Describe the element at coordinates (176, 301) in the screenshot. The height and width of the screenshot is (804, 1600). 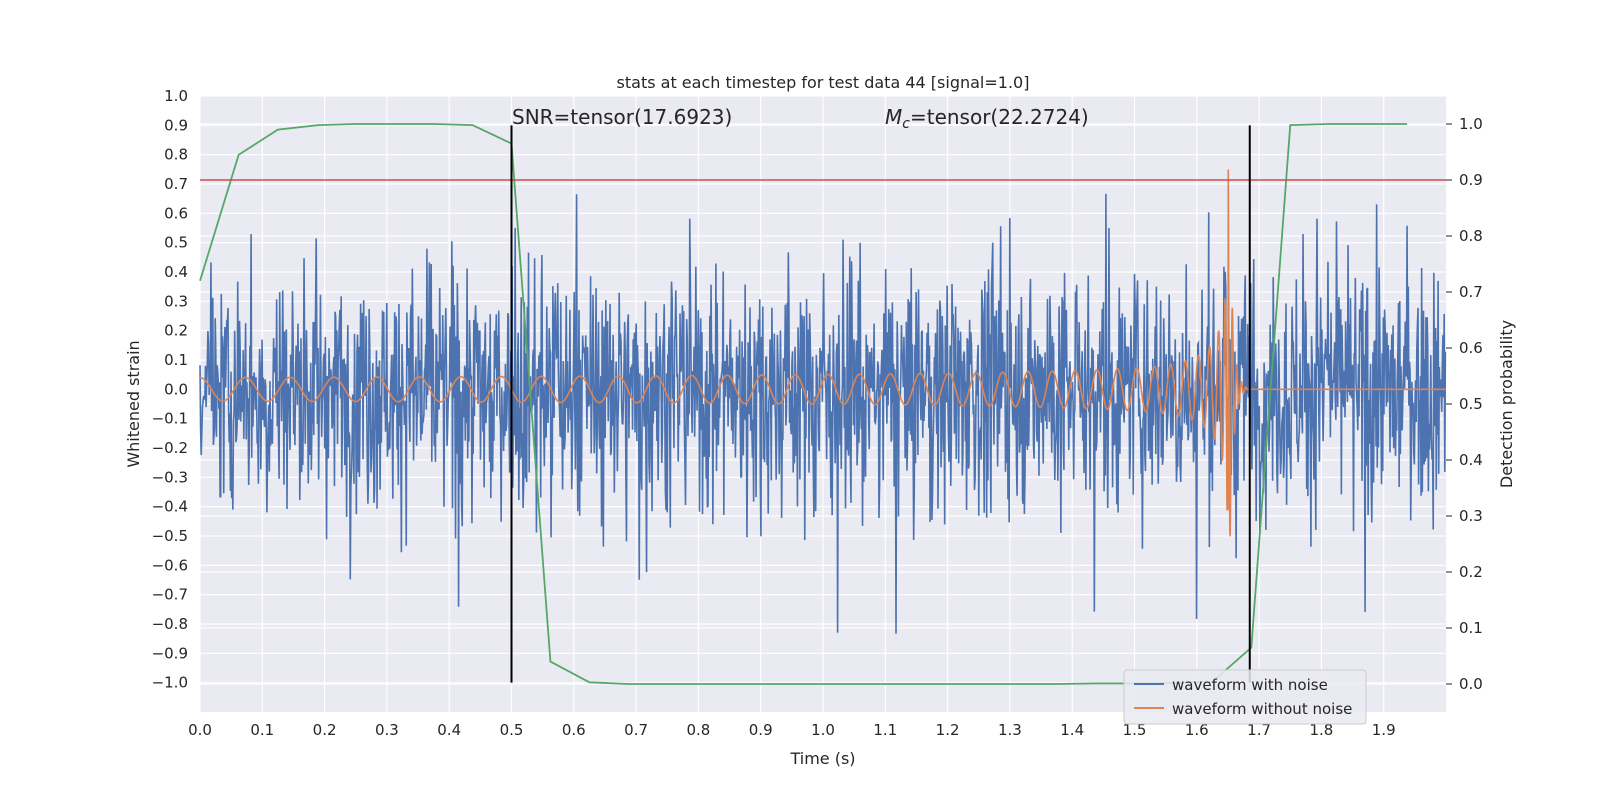
I see `y-tick-label: 0.3` at that location.